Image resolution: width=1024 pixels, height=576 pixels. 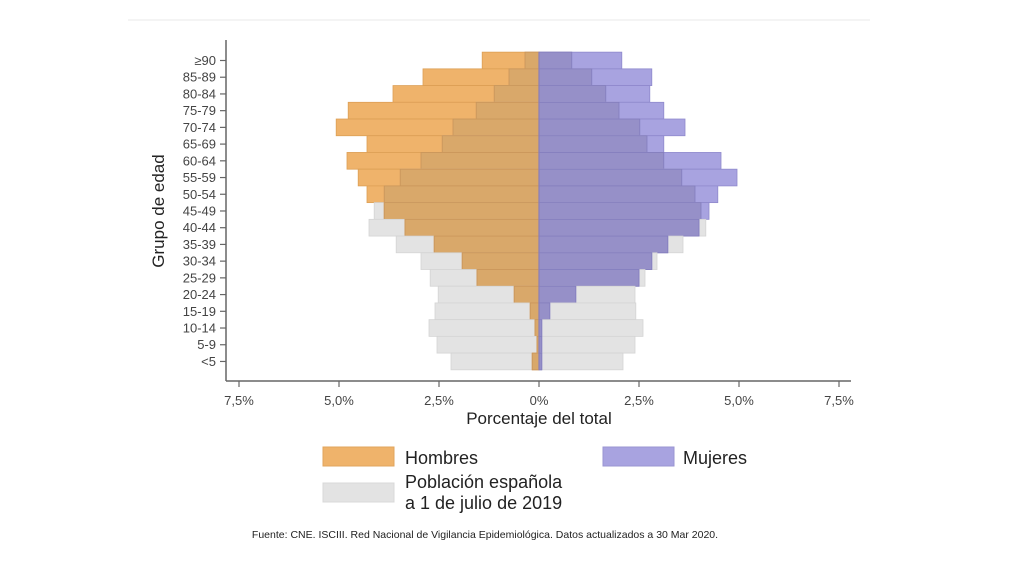 What do you see at coordinates (539, 418) in the screenshot?
I see `x-axis-title: Porcentaje del total` at bounding box center [539, 418].